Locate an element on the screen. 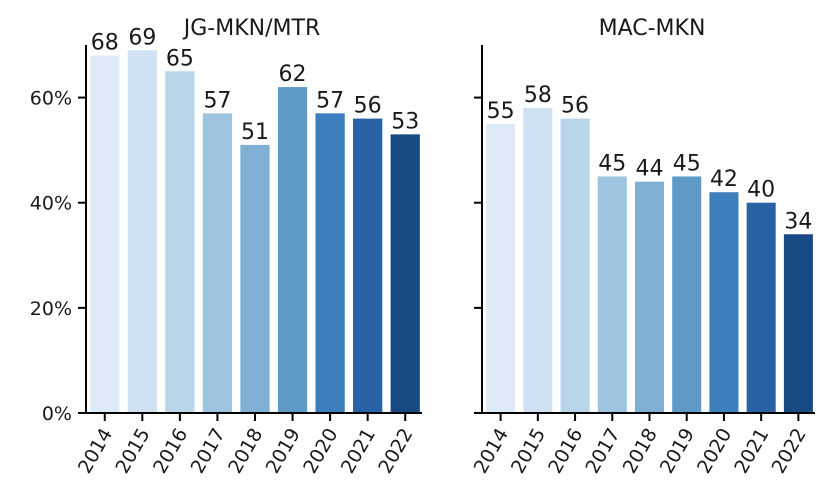  y-tick-label: 40% is located at coordinates (51, 204).